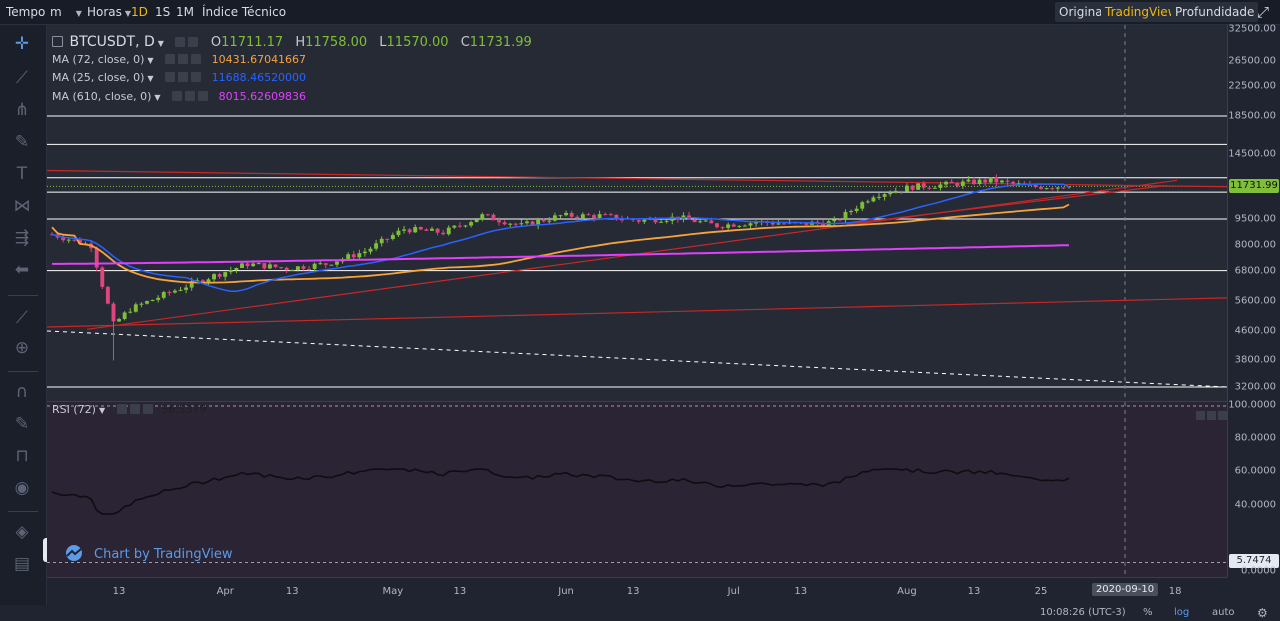 The width and height of the screenshot is (1280, 621). What do you see at coordinates (1223, 612) in the screenshot?
I see `auto-scale-button: auto` at bounding box center [1223, 612].